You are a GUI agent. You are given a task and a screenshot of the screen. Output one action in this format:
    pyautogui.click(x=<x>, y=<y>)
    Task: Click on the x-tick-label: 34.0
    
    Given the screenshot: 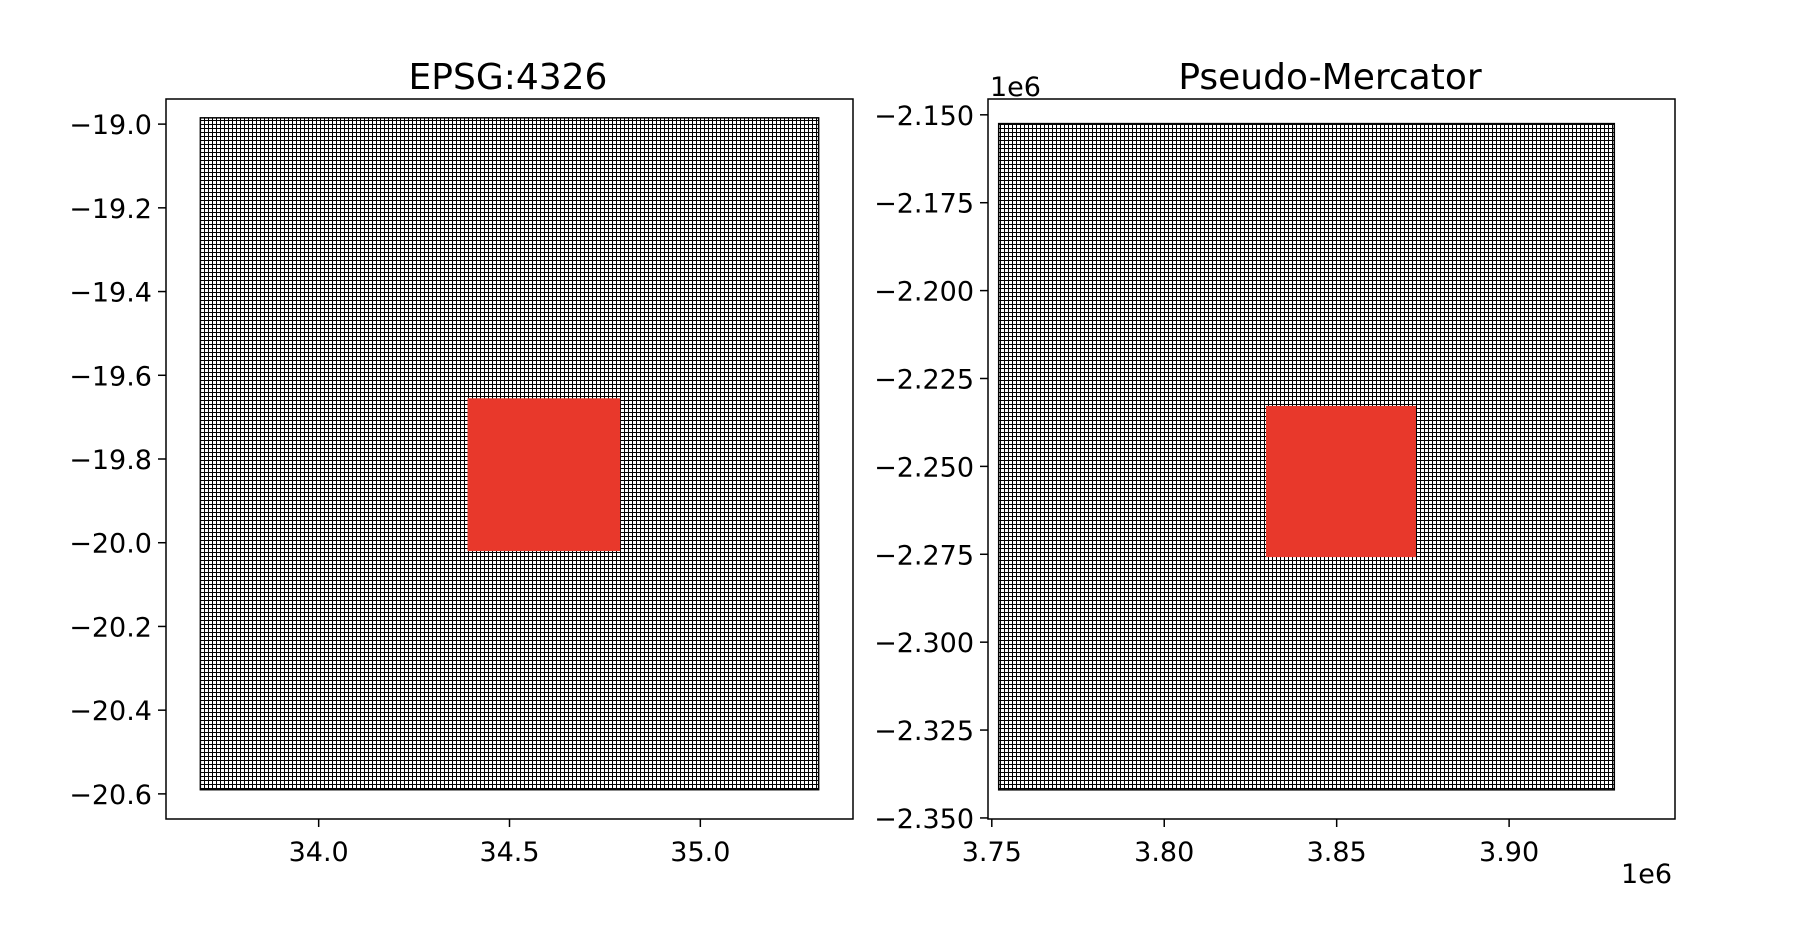 What is the action you would take?
    pyautogui.click(x=319, y=852)
    